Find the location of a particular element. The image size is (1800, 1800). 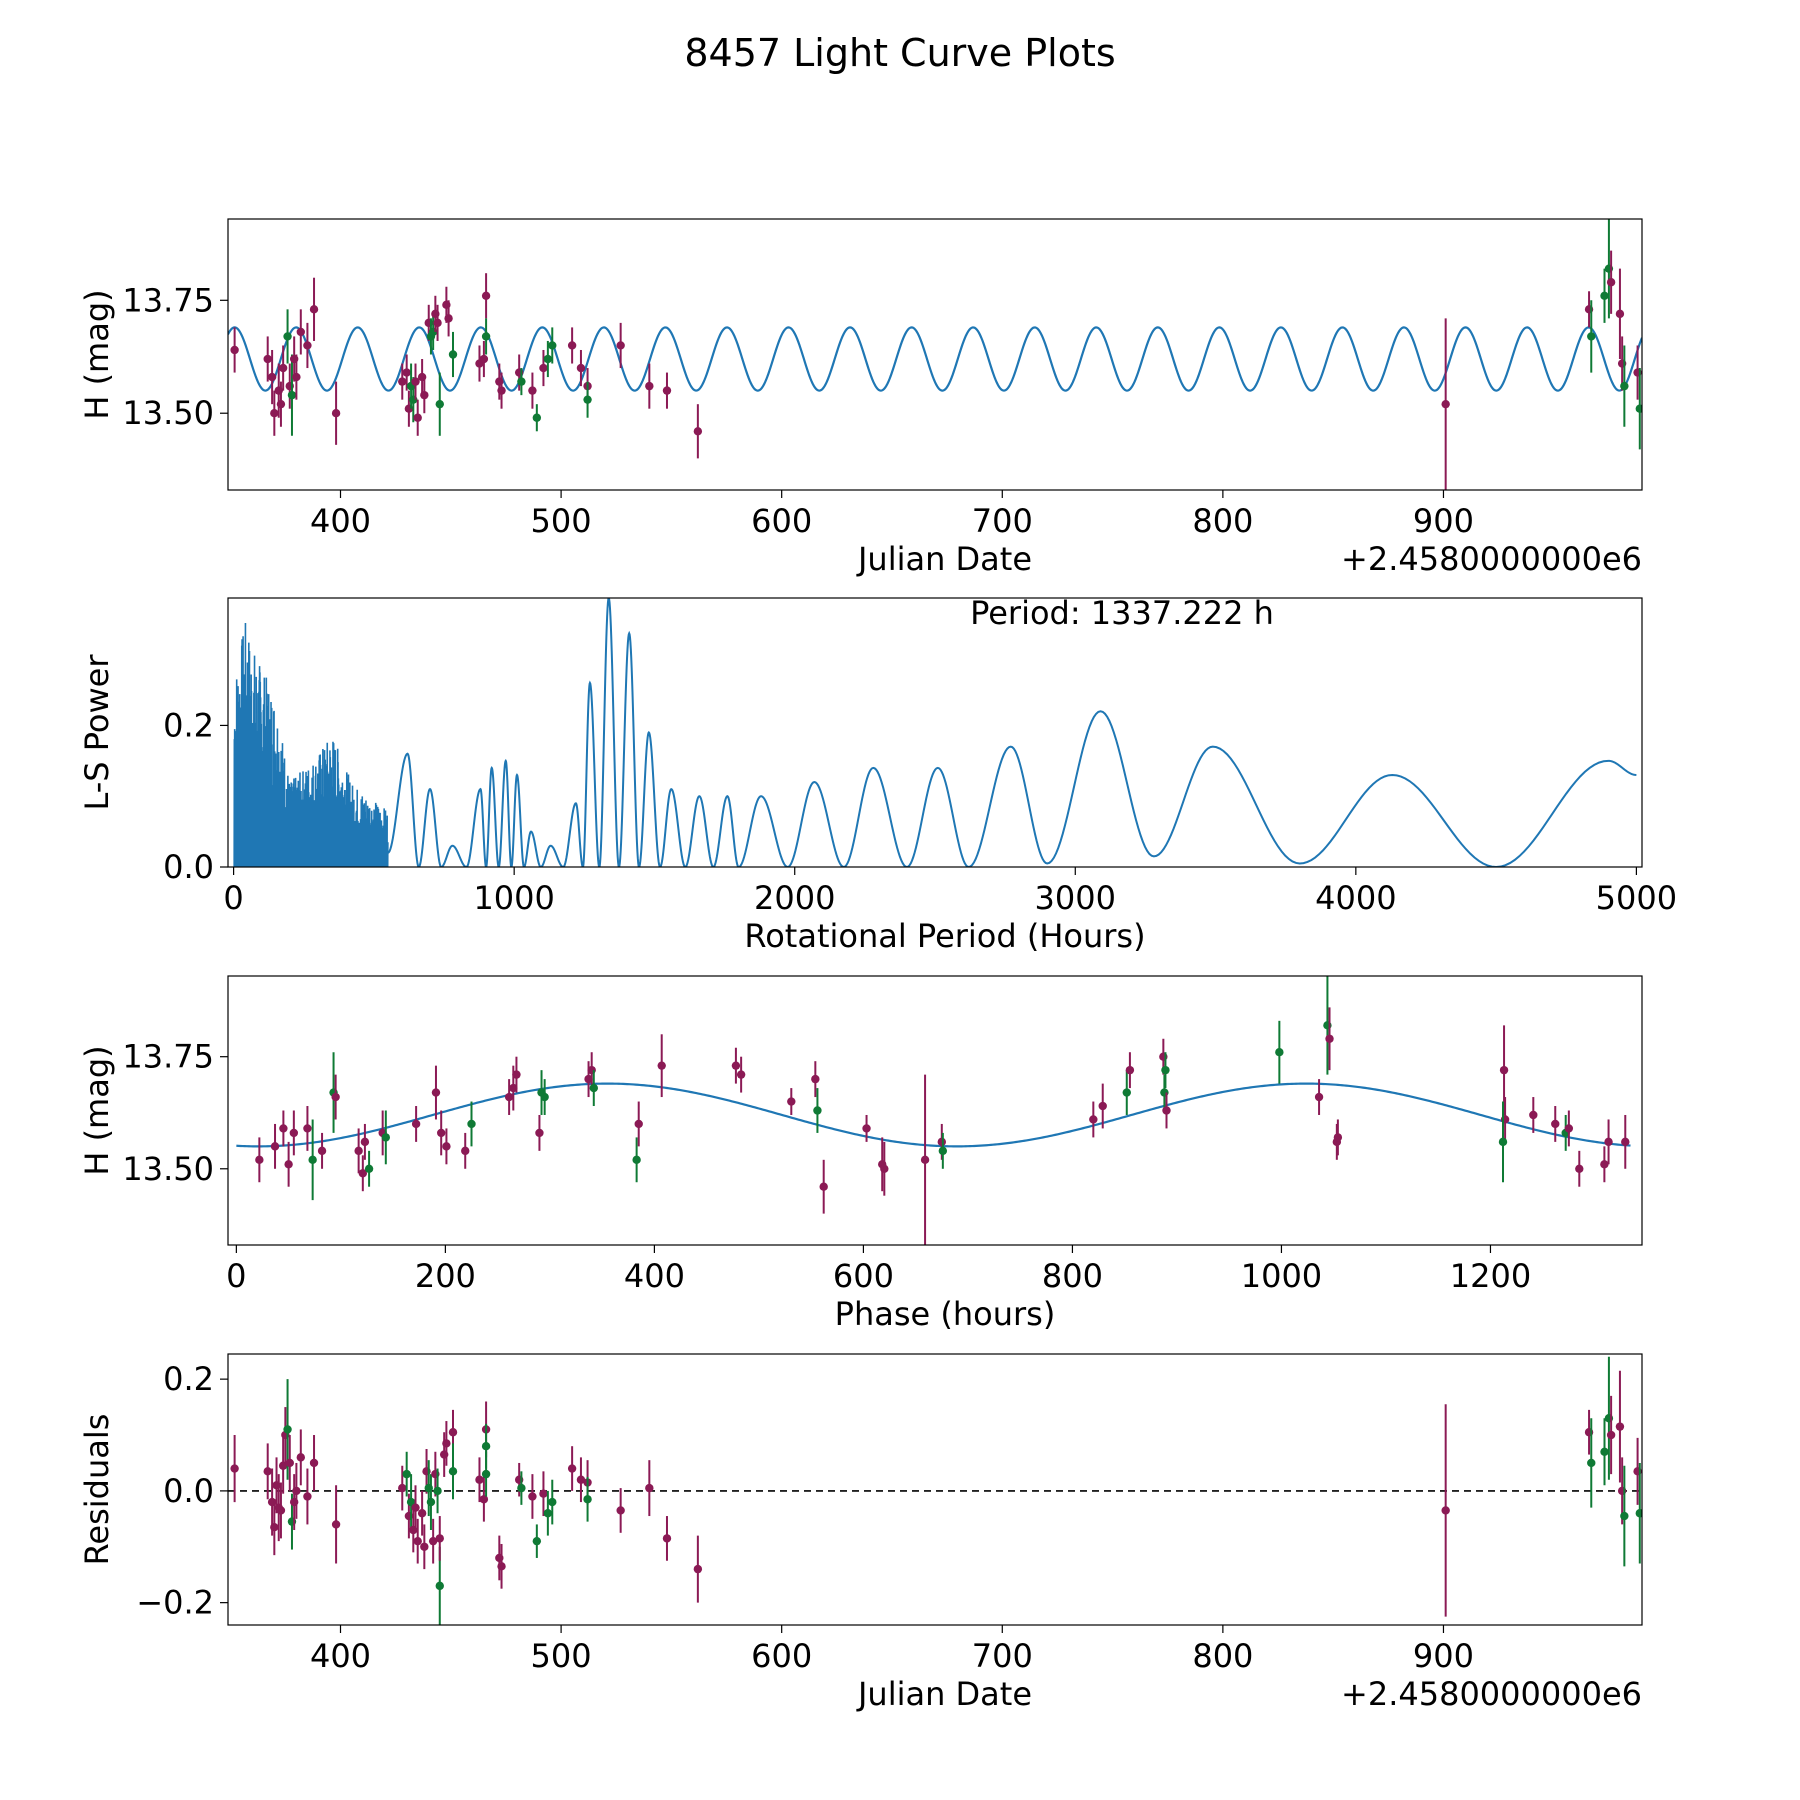

phased-xtick-label: 600 is located at coordinates (863, 1276).